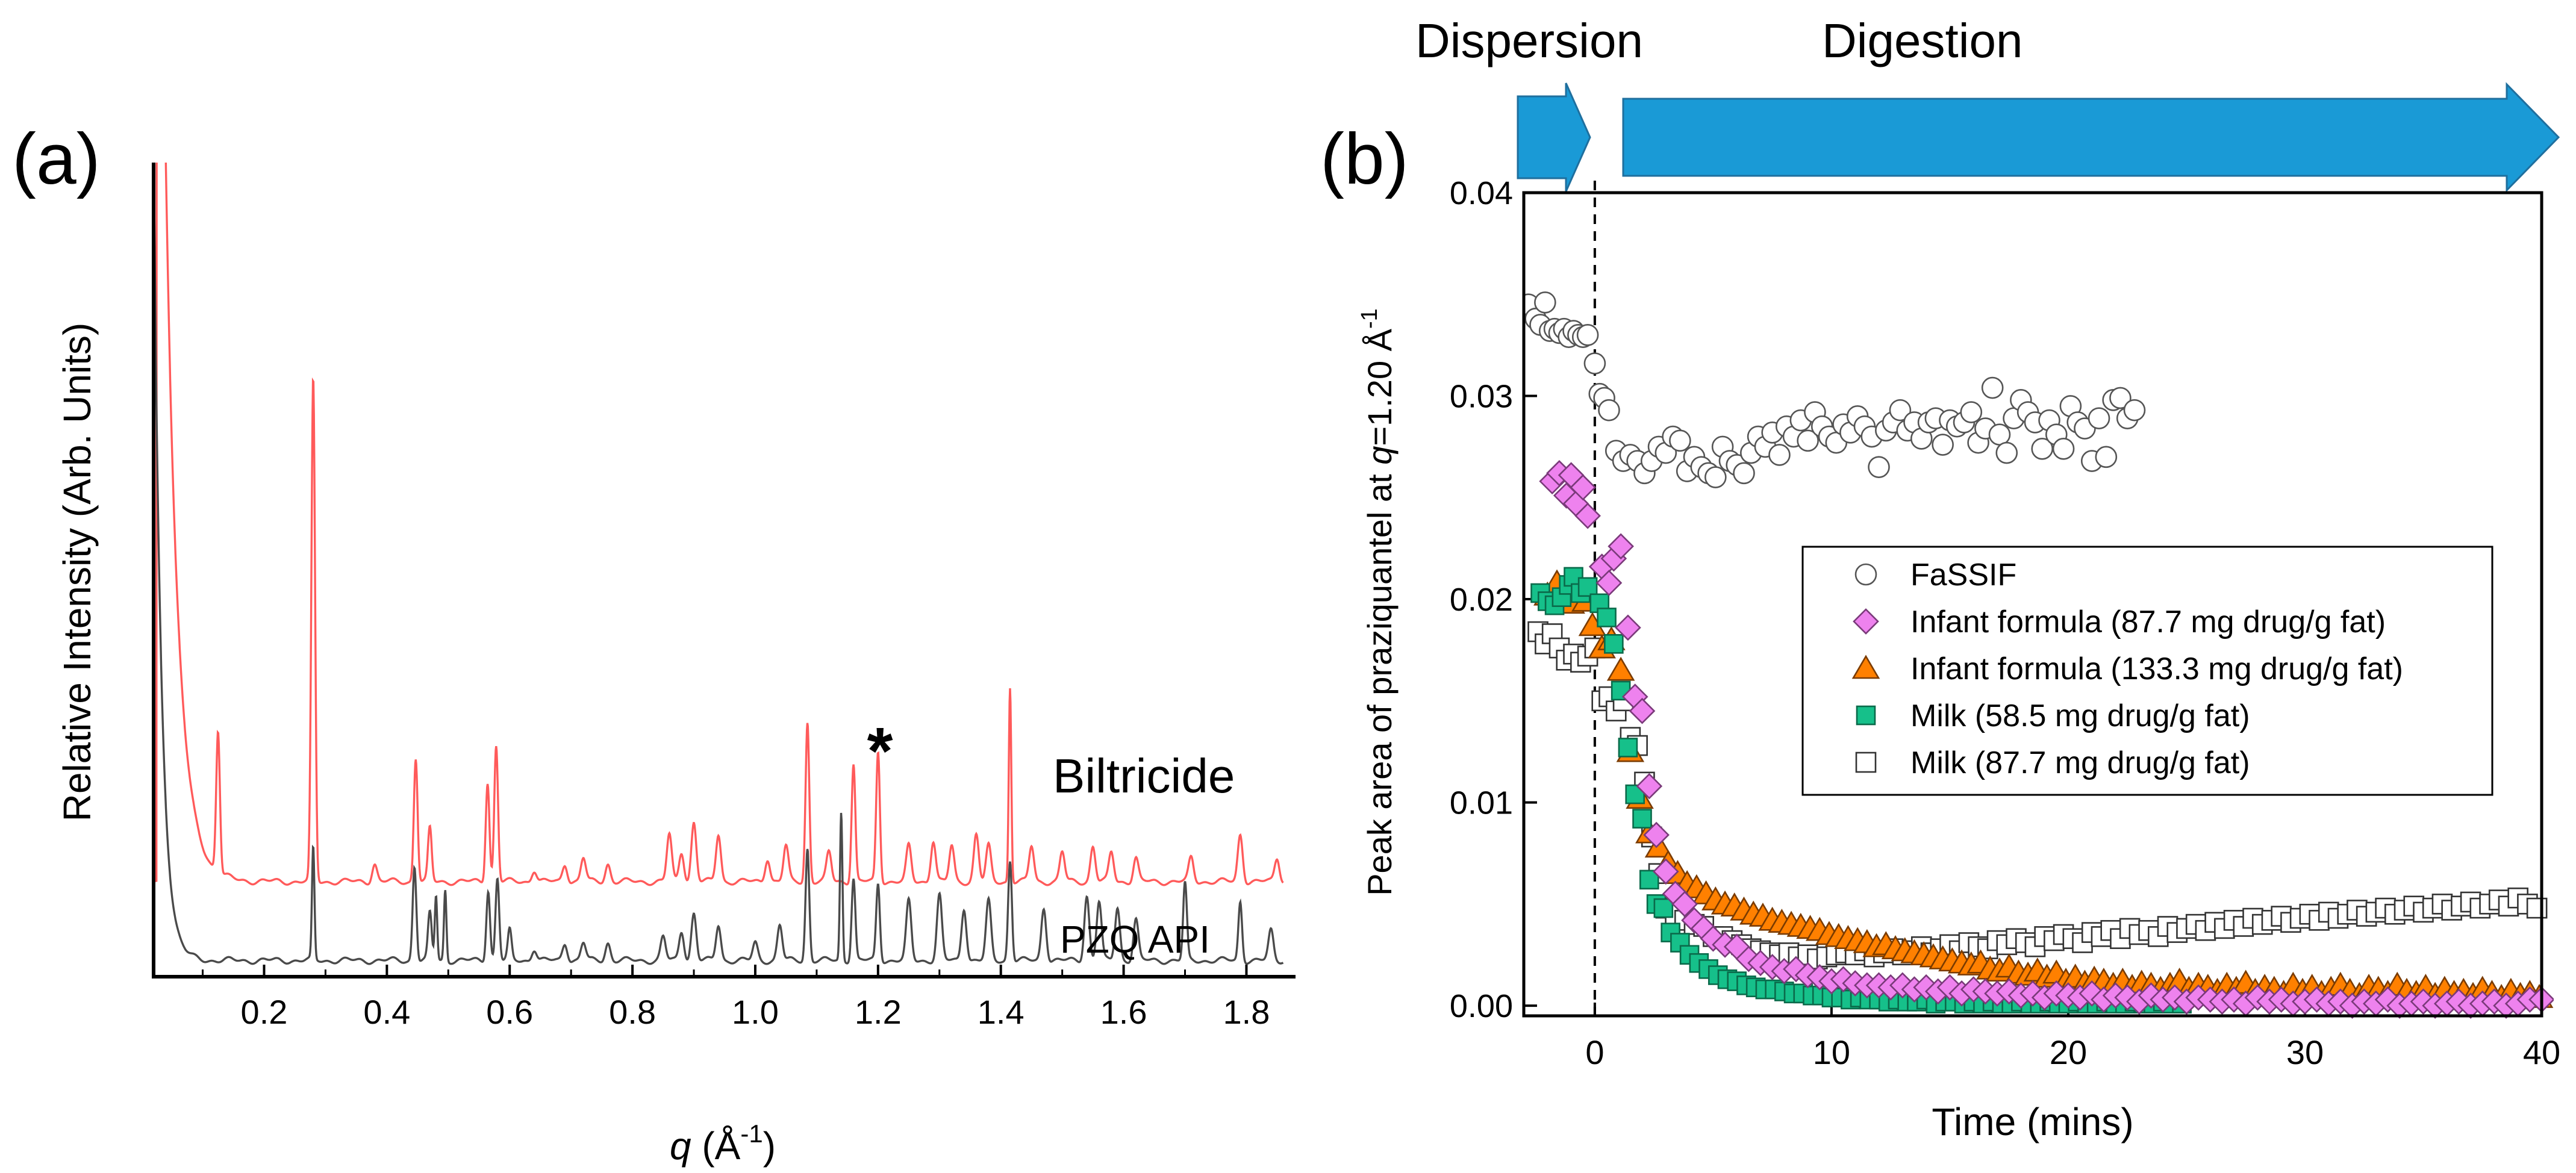 Image resolution: width=2576 pixels, height=1173 pixels. What do you see at coordinates (264, 1012) in the screenshot?
I see `x-tick-label: 0.2` at bounding box center [264, 1012].